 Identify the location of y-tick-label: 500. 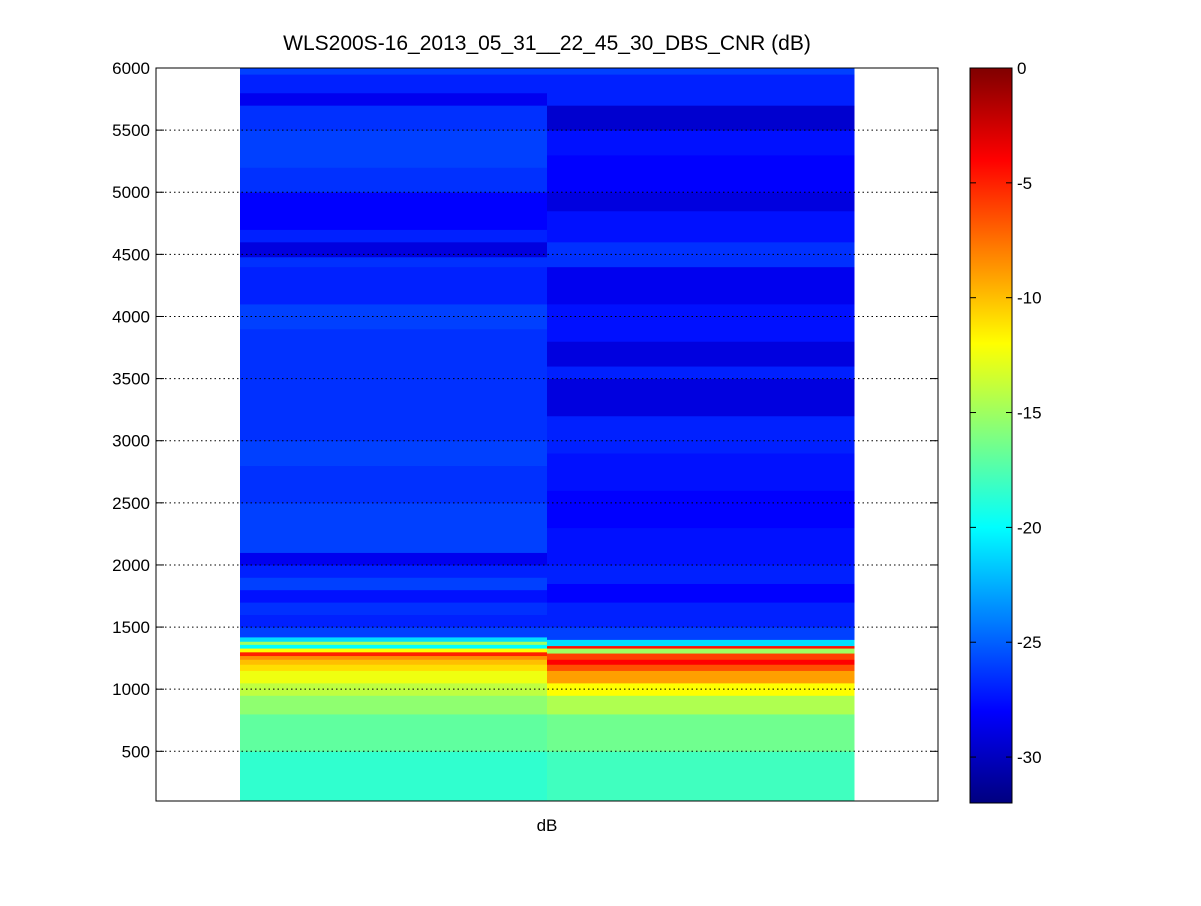
(136, 751).